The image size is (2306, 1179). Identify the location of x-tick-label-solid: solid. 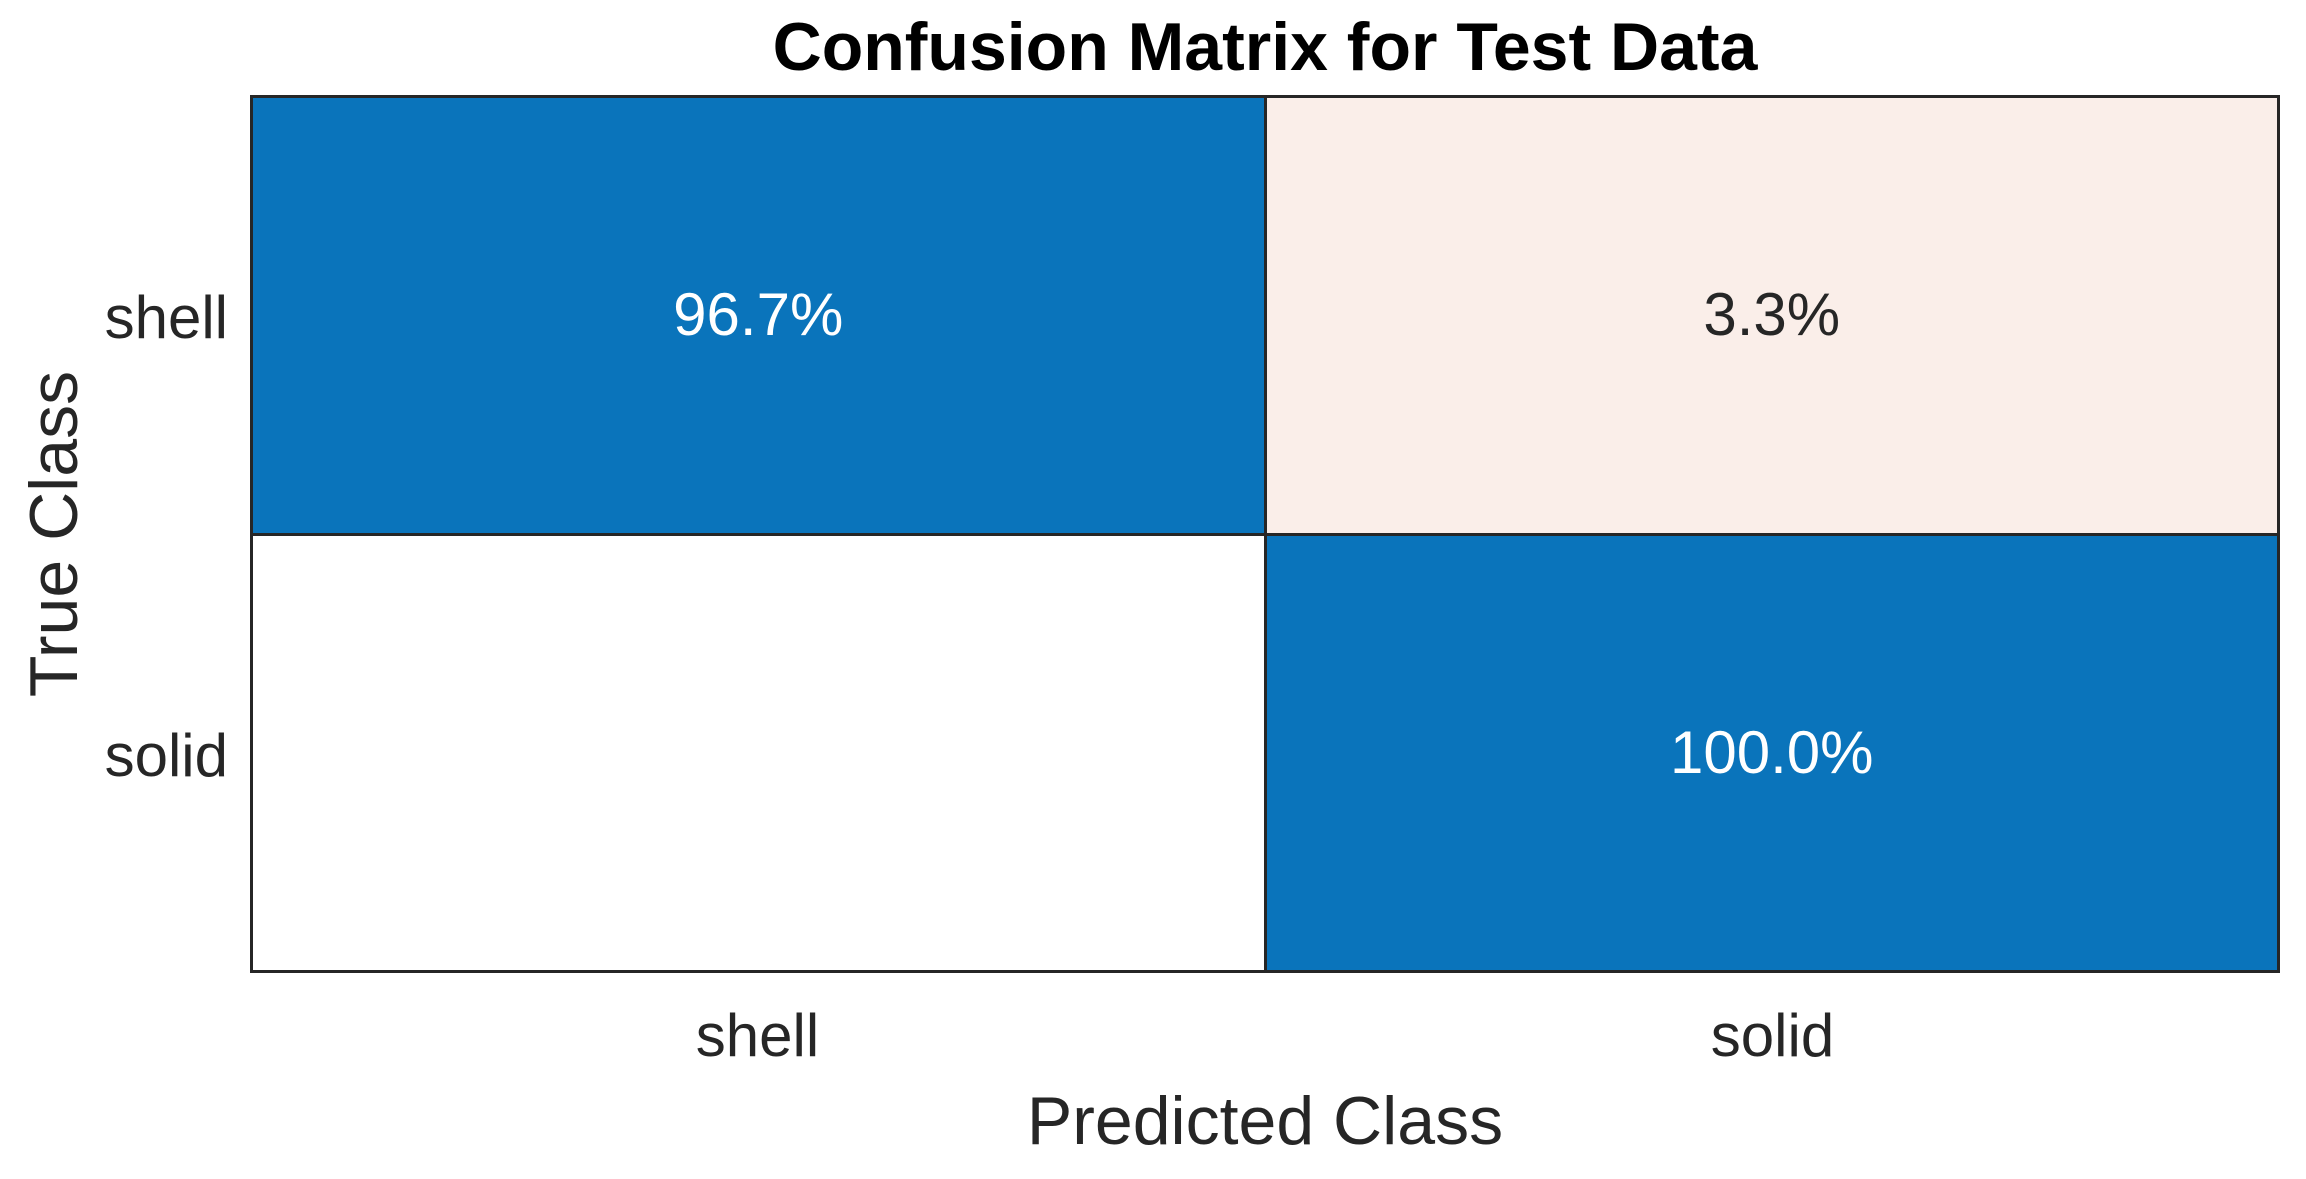
(1772, 1035).